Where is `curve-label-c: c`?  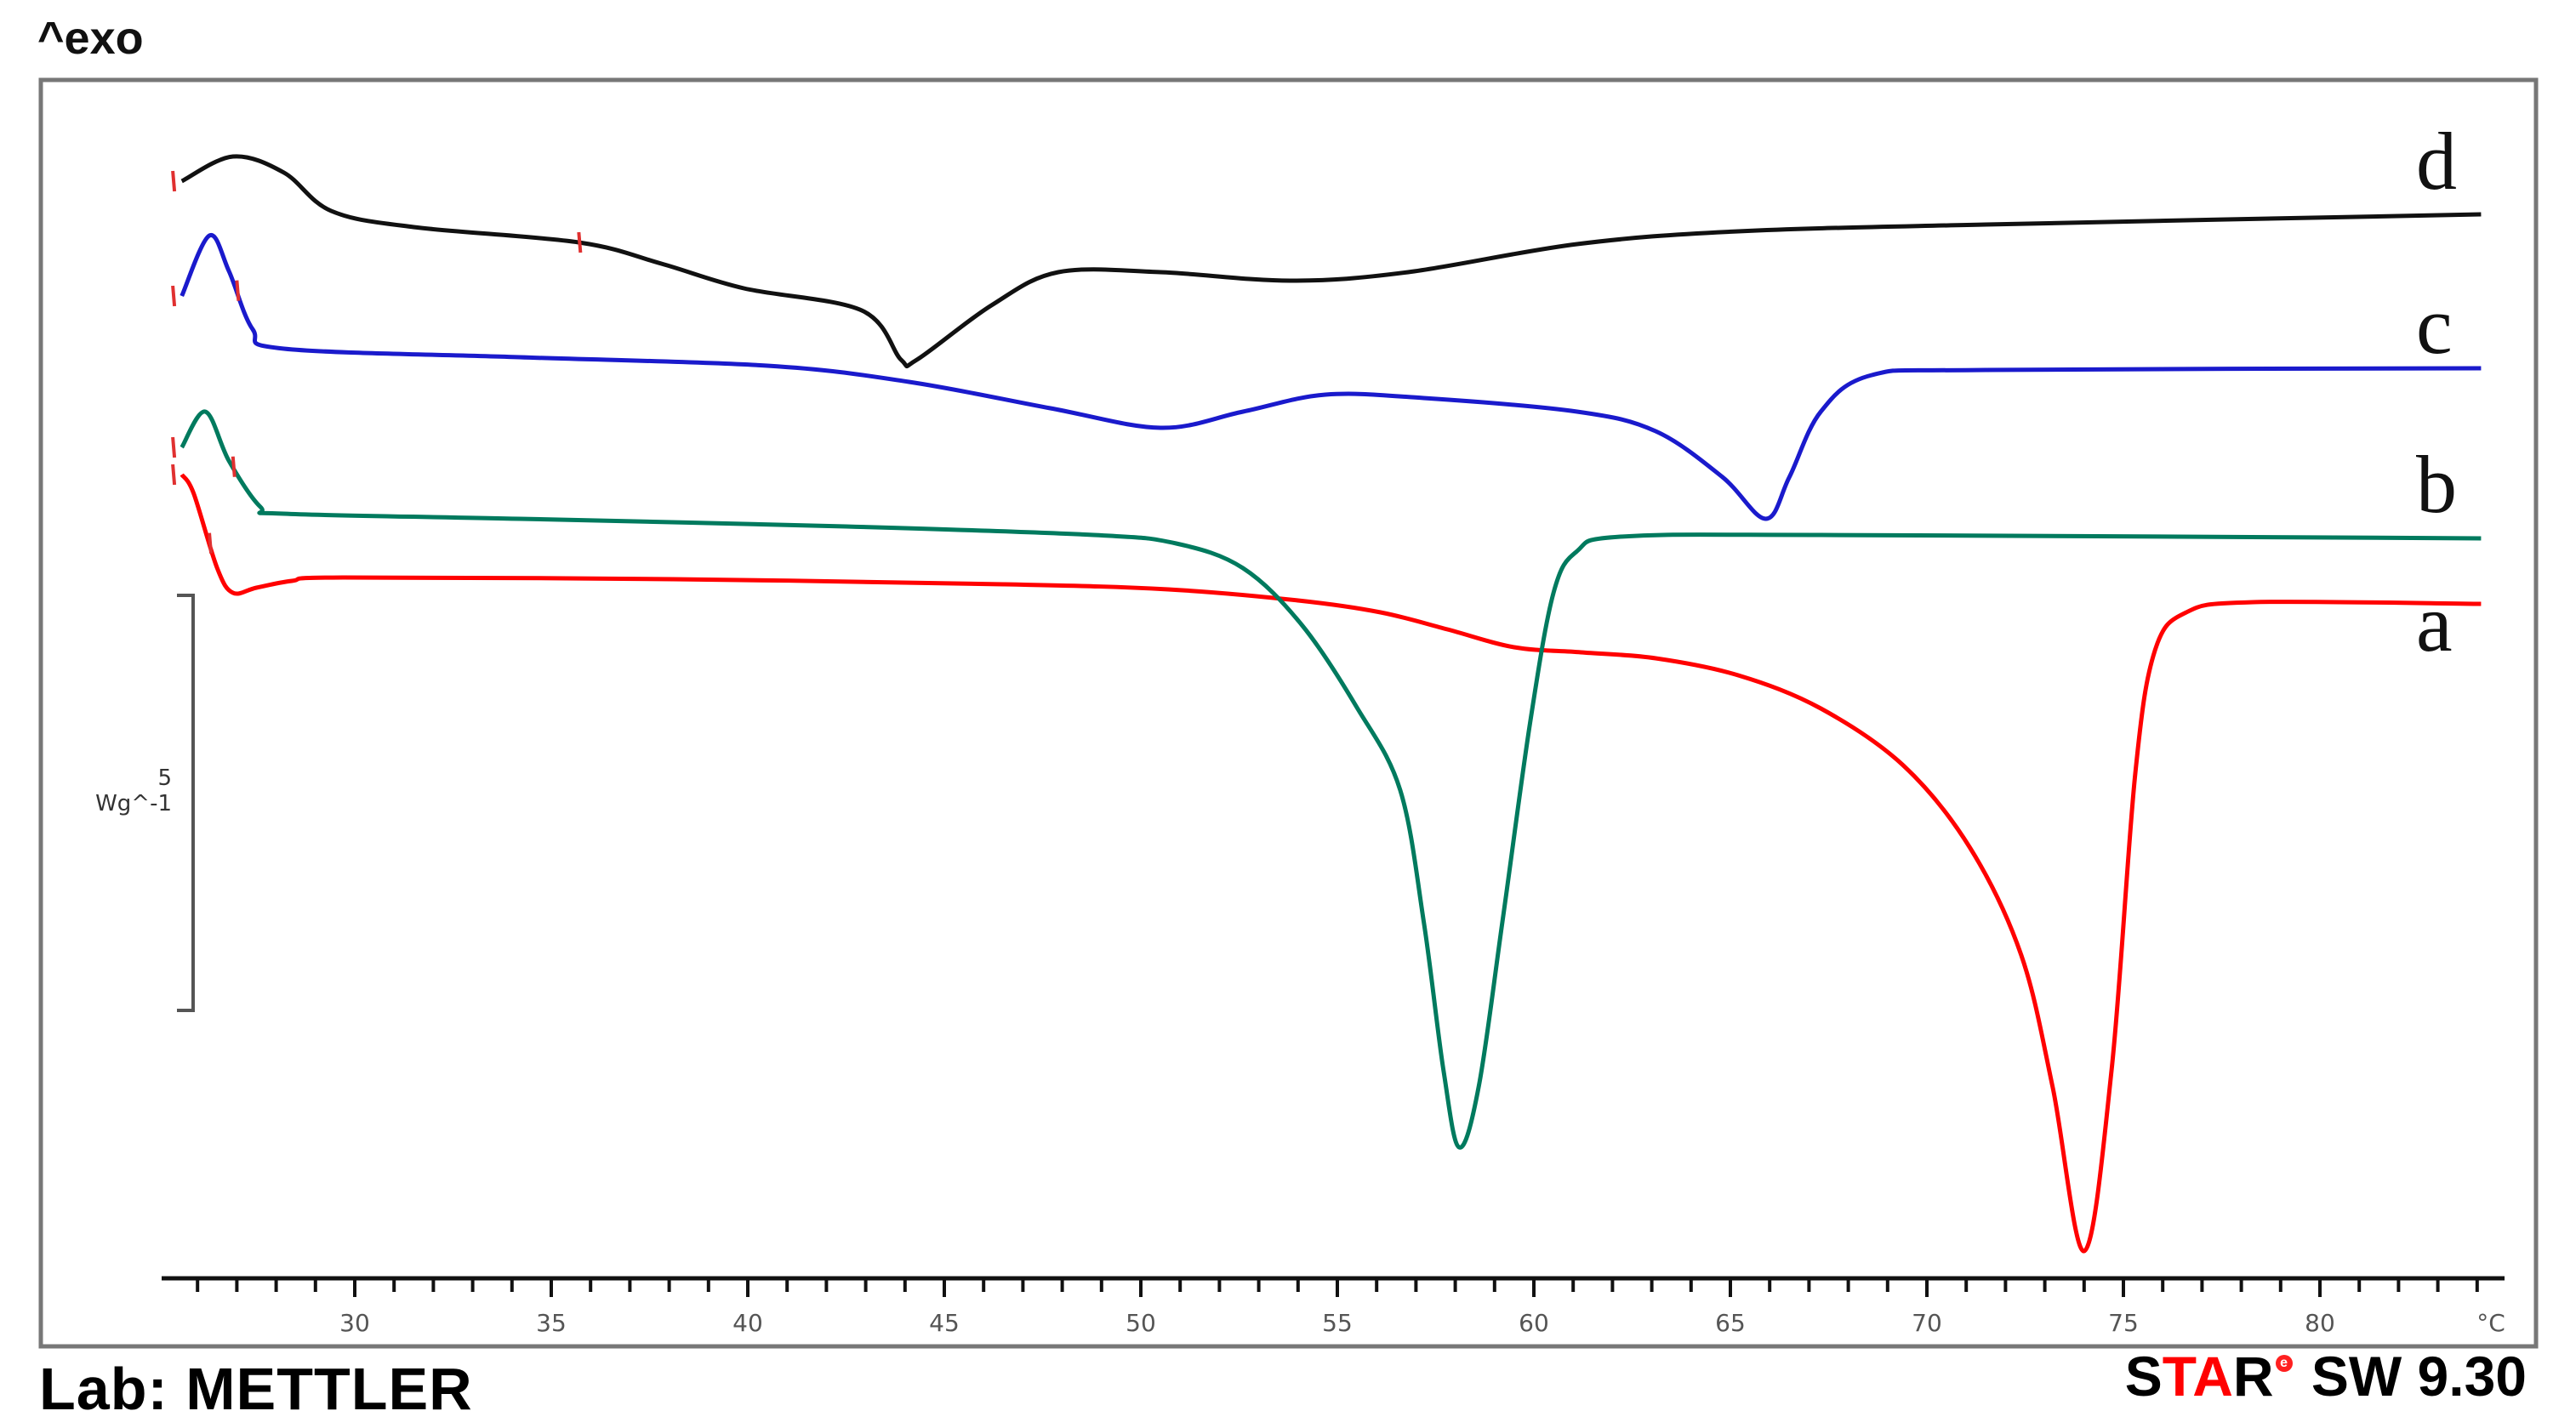
curve-label-c: c is located at coordinates (2434, 325).